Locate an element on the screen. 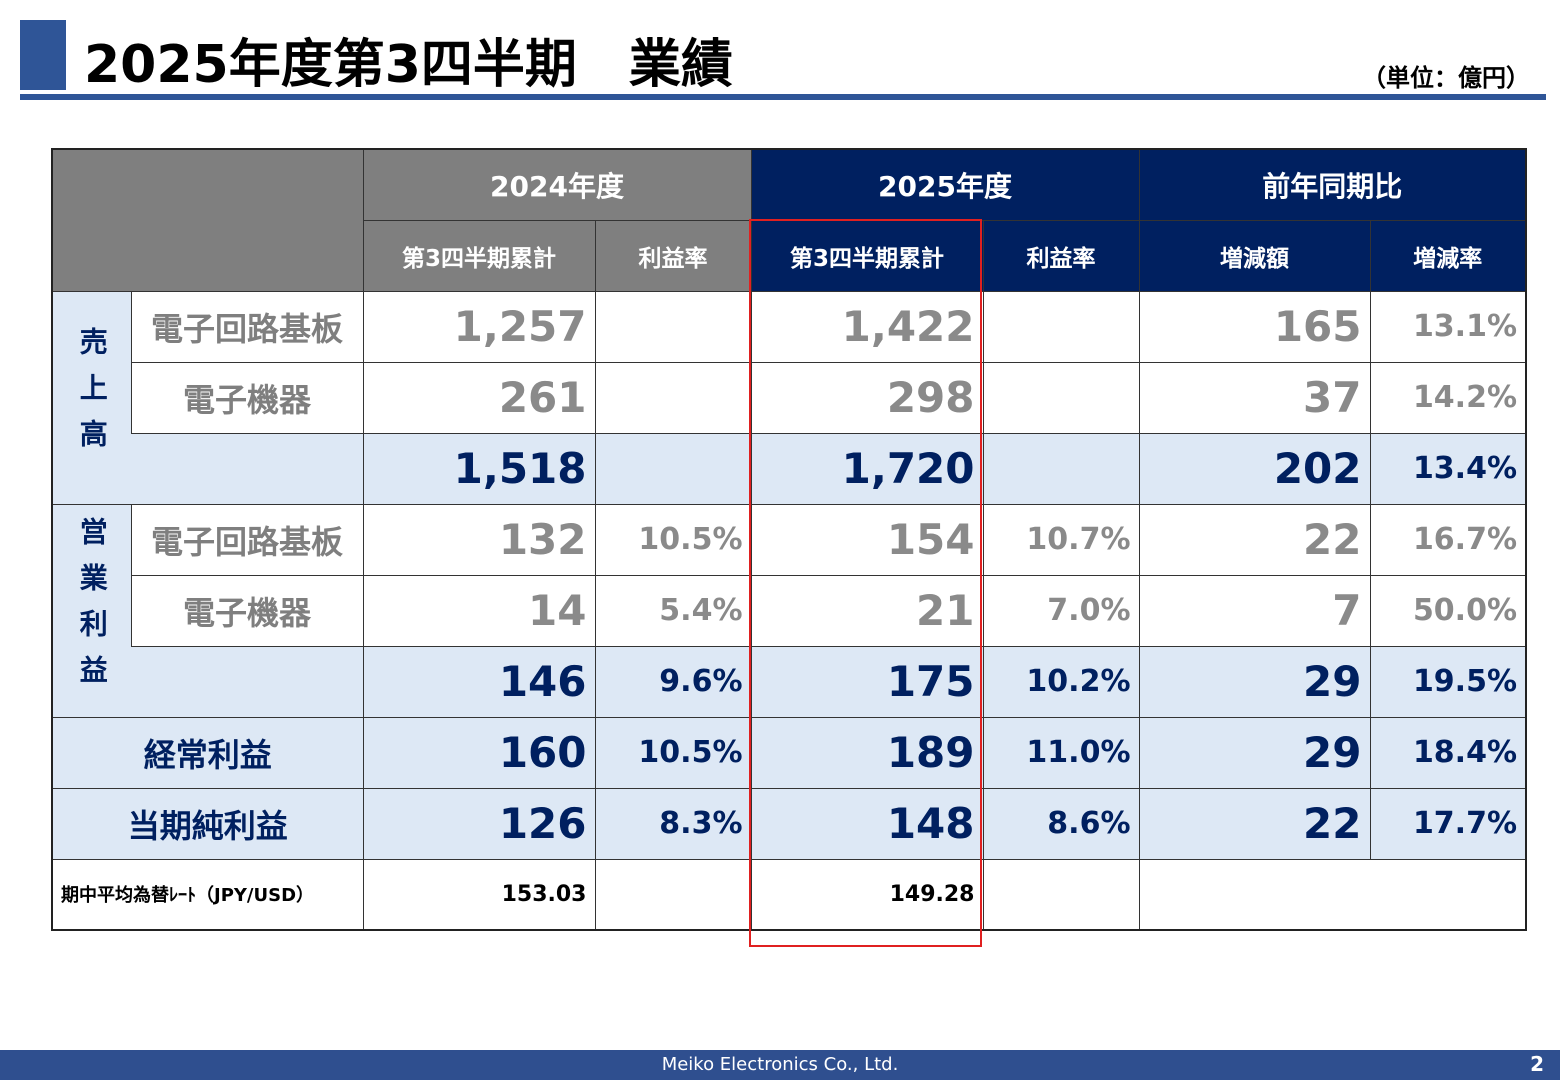 This screenshot has width=1560, height=1080. value-cell: 16.7% is located at coordinates (1448, 539).